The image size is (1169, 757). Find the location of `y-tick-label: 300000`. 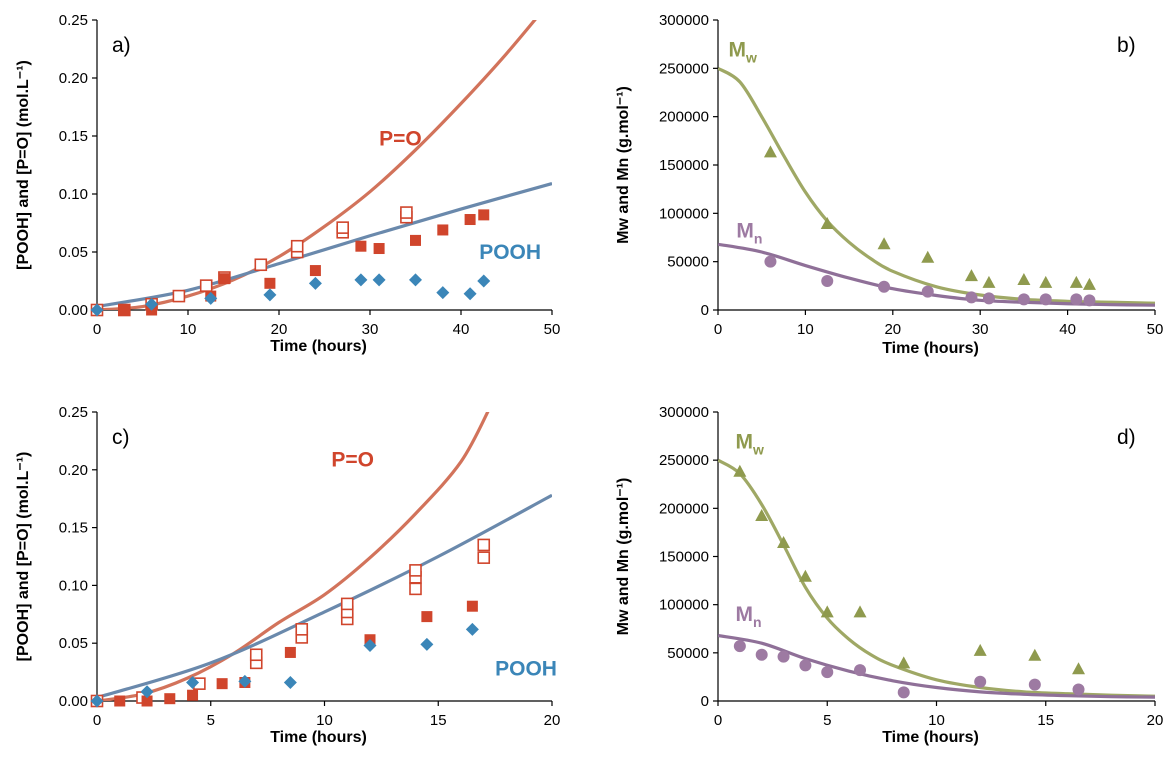

y-tick-label: 300000 is located at coordinates (684, 412).